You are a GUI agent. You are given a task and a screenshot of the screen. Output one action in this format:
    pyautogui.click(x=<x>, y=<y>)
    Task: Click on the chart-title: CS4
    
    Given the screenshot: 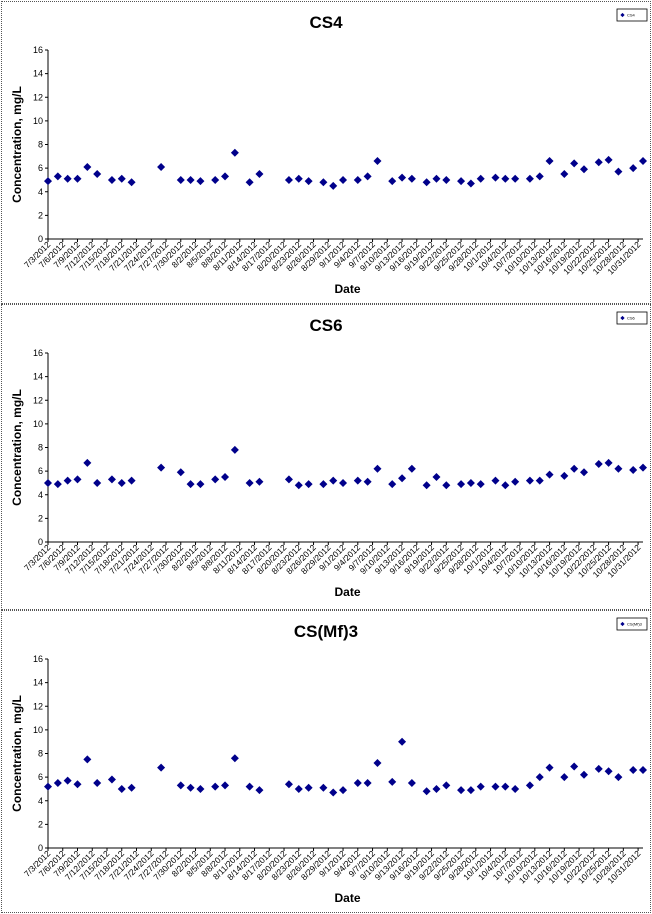 What is the action you would take?
    pyautogui.click(x=326, y=22)
    